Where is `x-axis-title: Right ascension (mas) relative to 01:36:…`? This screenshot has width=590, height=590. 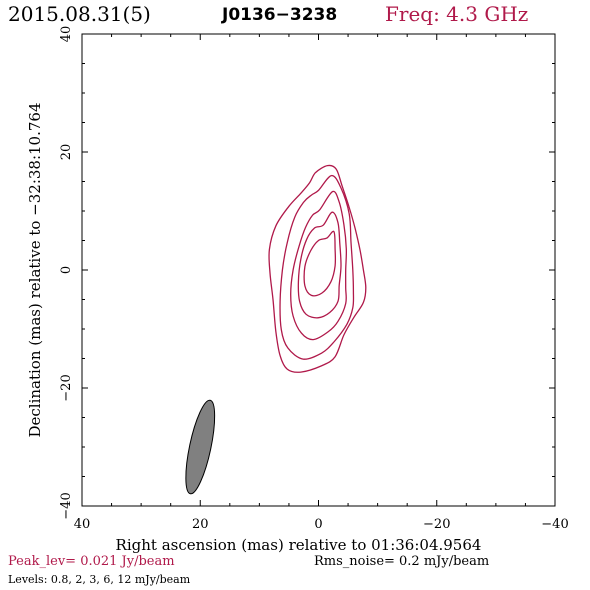 x-axis-title: Right ascension (mas) relative to 01:36:… is located at coordinates (299, 545).